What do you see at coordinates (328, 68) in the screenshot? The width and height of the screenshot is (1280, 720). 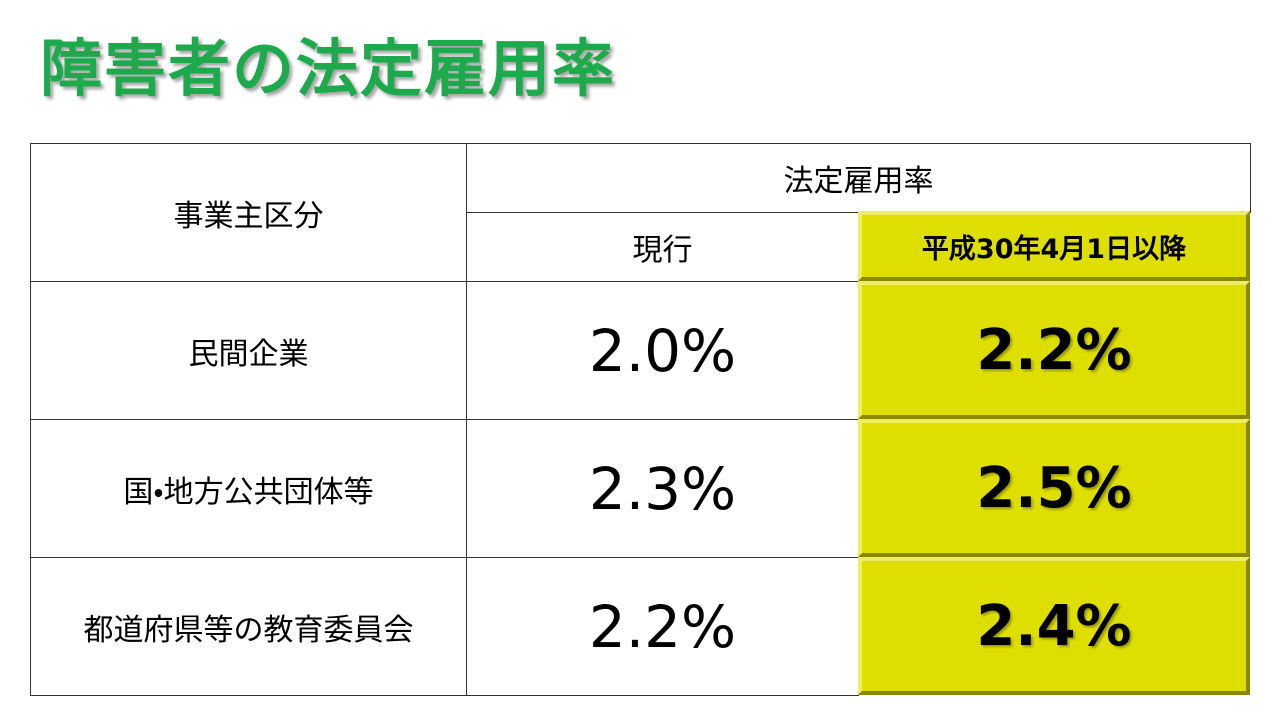 I see `title: 障害者の法定雇用率` at bounding box center [328, 68].